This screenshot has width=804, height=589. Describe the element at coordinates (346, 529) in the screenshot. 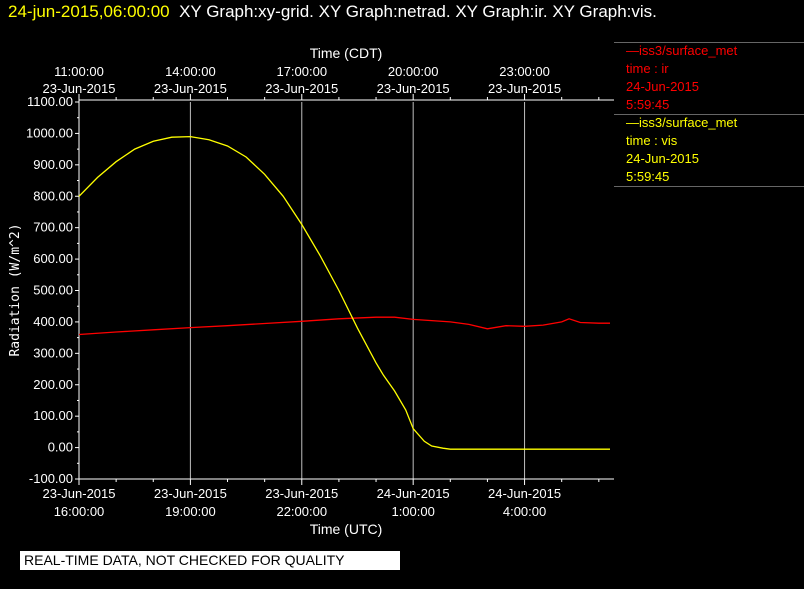

I see `x-axis-label: Time (UTC)` at that location.